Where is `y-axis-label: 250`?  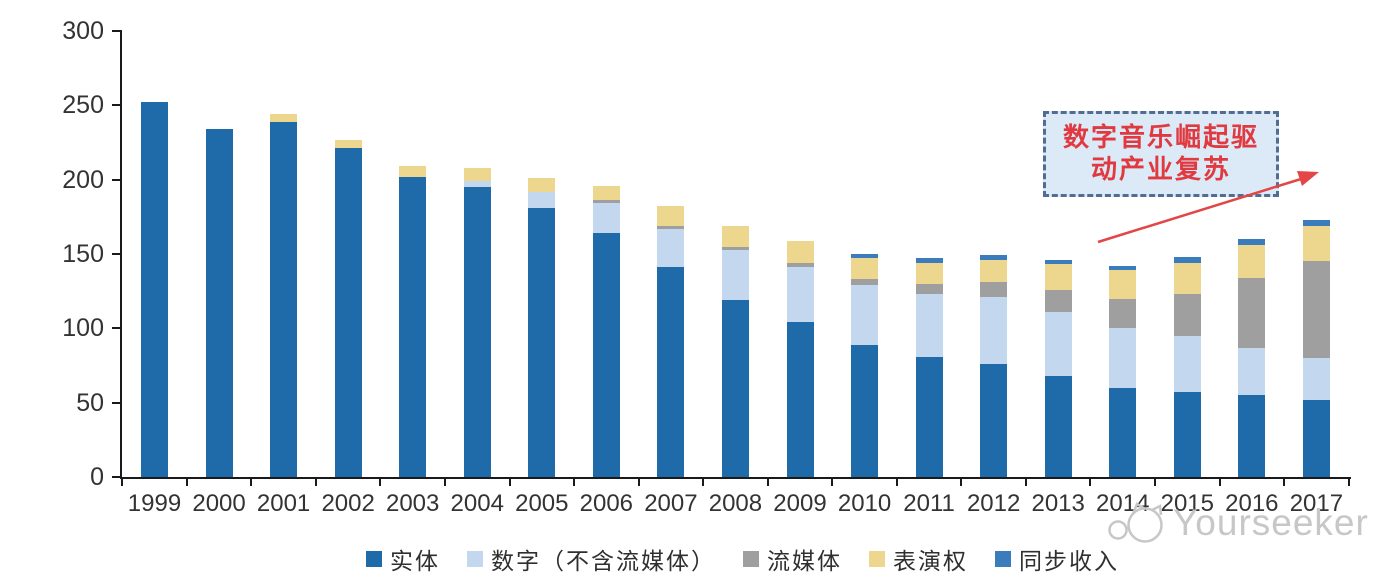
y-axis-label: 250 is located at coordinates (83, 105).